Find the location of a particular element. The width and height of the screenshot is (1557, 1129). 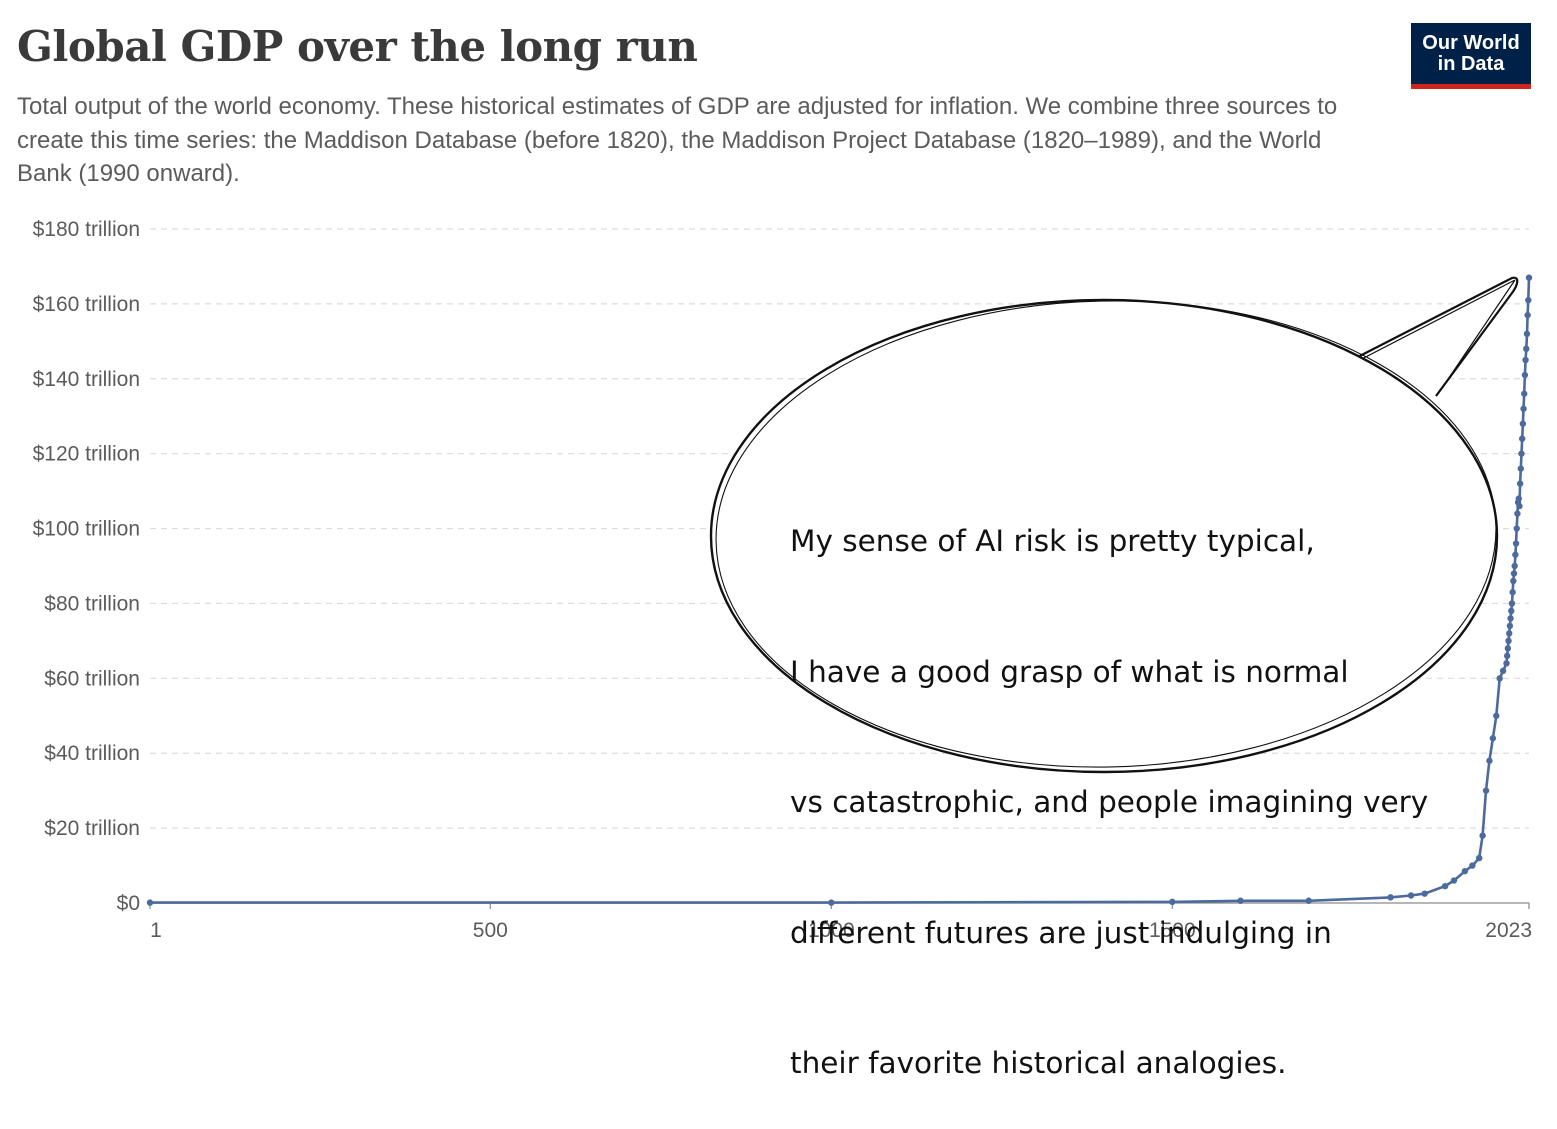

y-tick-label: $160 trillion is located at coordinates (86, 304).